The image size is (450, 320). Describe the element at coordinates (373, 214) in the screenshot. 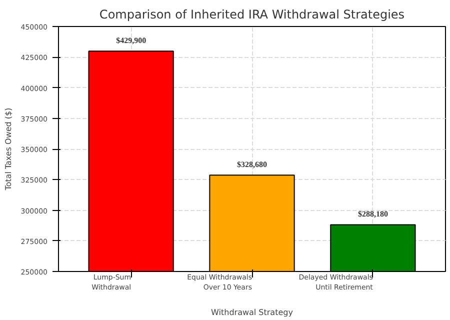

I see `data-label: $288,180` at that location.